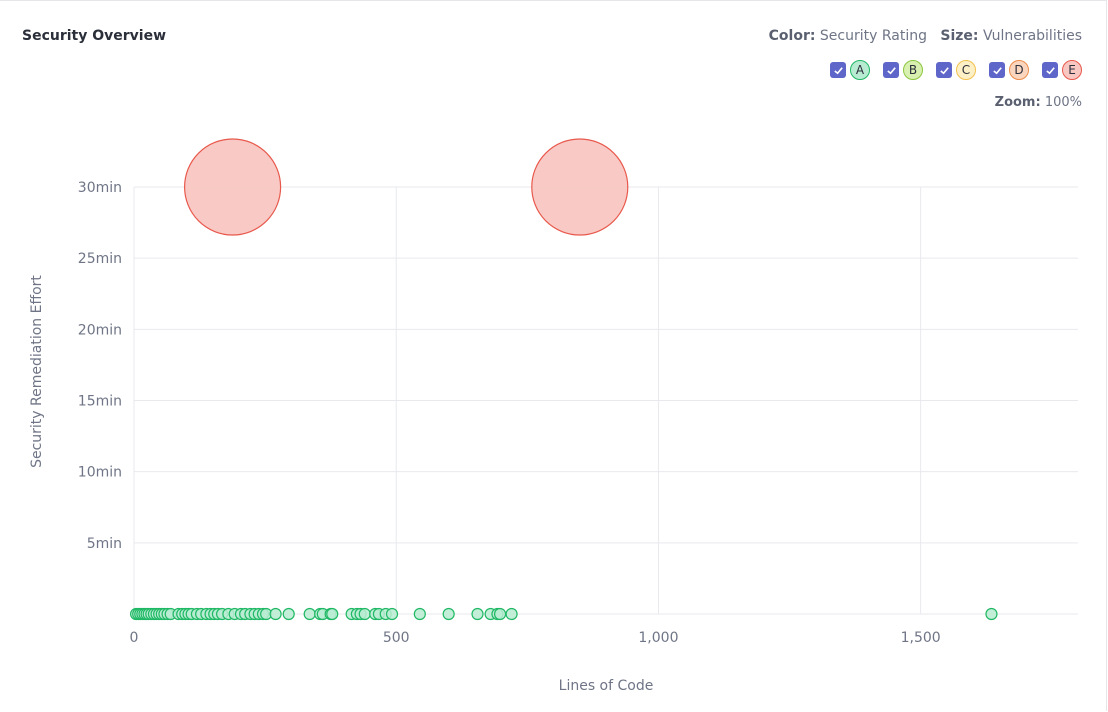  Describe the element at coordinates (100, 188) in the screenshot. I see `y-tick-label: 30min` at that location.